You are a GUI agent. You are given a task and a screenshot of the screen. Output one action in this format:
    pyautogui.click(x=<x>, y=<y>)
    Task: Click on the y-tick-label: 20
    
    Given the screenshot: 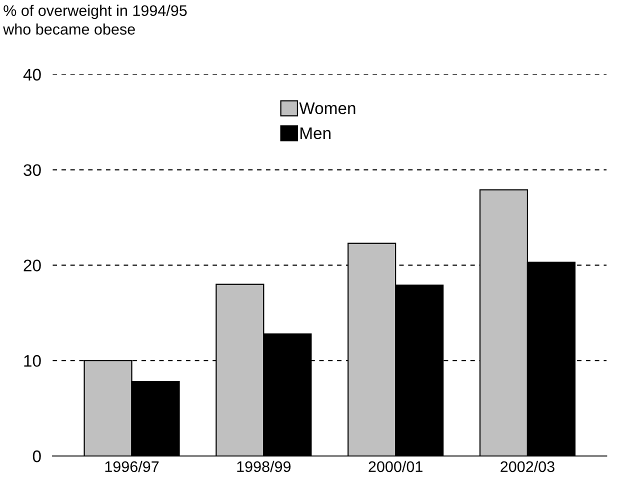 What is the action you would take?
    pyautogui.click(x=32, y=266)
    